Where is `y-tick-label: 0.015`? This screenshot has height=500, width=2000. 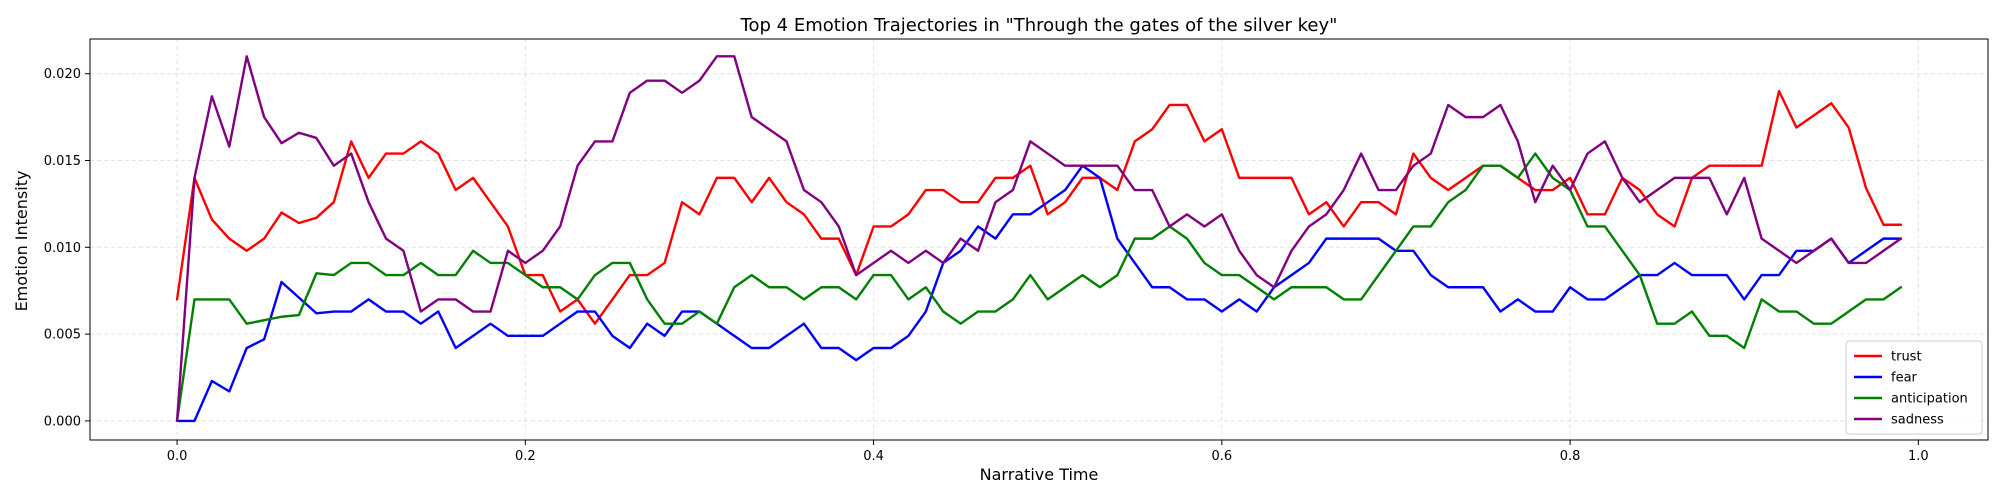 y-tick-label: 0.015 is located at coordinates (62, 161).